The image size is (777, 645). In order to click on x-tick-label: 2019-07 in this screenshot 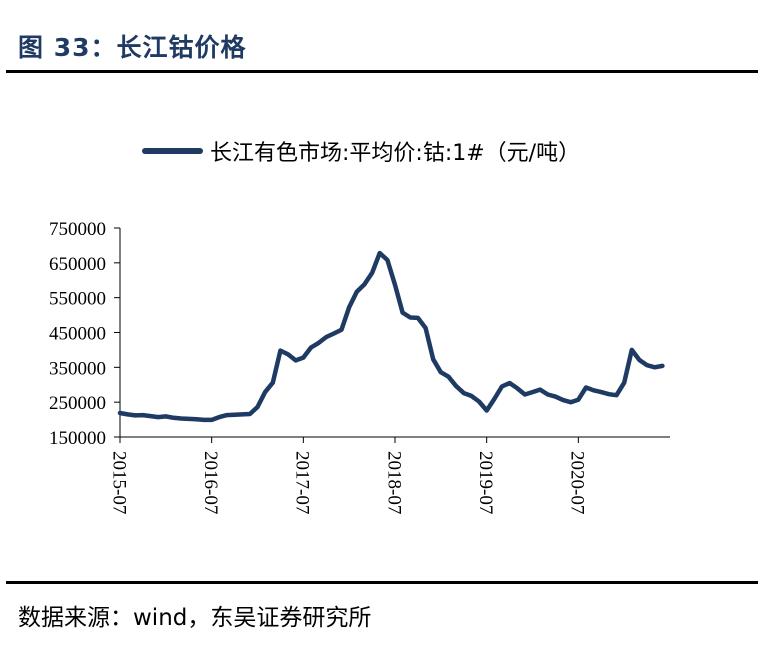, I will do `click(485, 482)`.